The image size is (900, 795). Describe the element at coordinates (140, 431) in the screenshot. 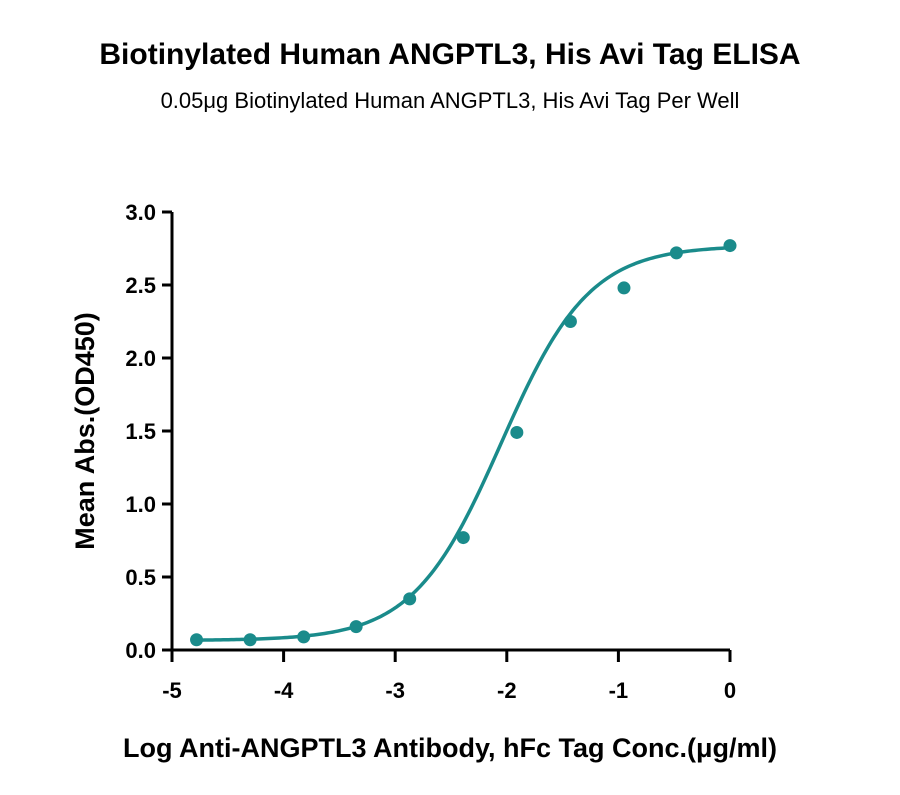

I see `y-tick-label: 1.5` at that location.